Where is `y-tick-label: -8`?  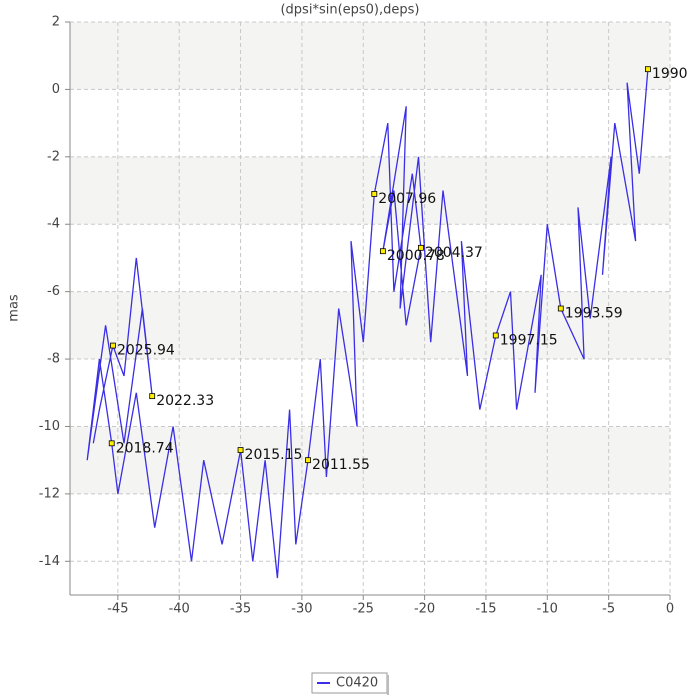
y-tick-label: -8 is located at coordinates (53, 359).